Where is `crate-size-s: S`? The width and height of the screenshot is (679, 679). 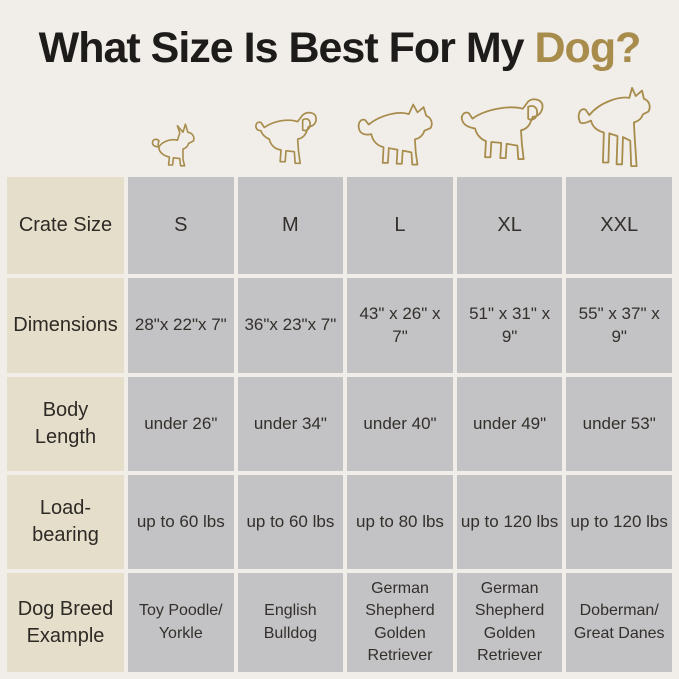
crate-size-s: S is located at coordinates (181, 225).